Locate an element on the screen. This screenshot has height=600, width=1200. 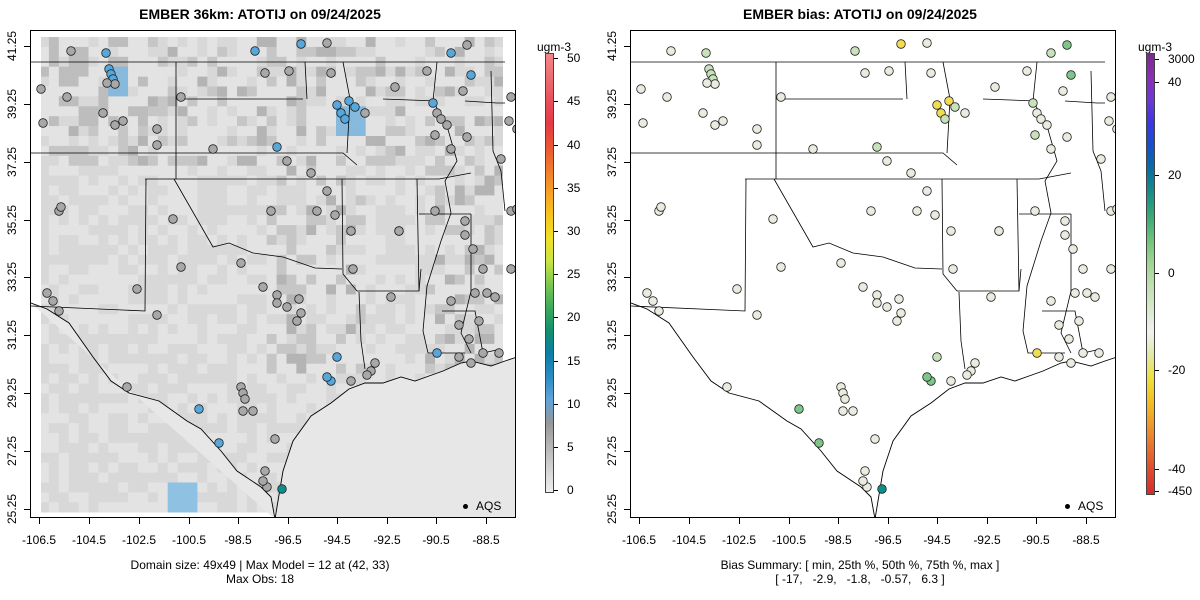
colorbar-label: 0 is located at coordinates (570, 489).